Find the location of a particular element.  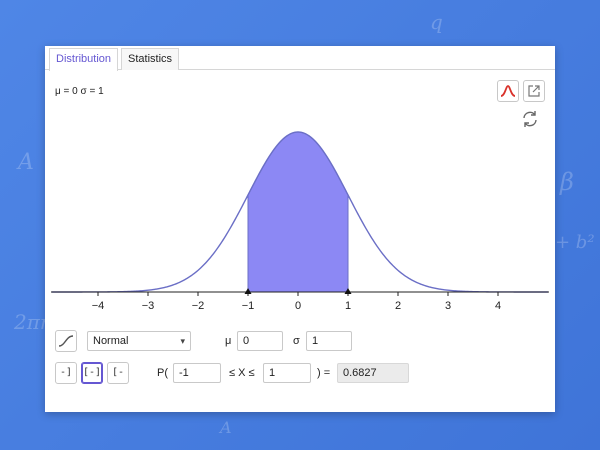

x-tick-label: 3 is located at coordinates (448, 306).